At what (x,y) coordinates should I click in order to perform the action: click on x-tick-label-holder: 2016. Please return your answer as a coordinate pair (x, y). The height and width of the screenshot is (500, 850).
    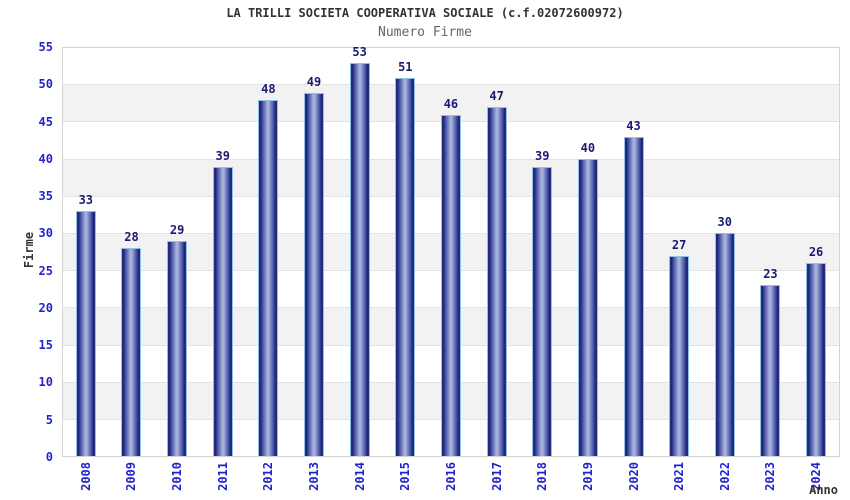
    Looking at the image, I should click on (451, 476).